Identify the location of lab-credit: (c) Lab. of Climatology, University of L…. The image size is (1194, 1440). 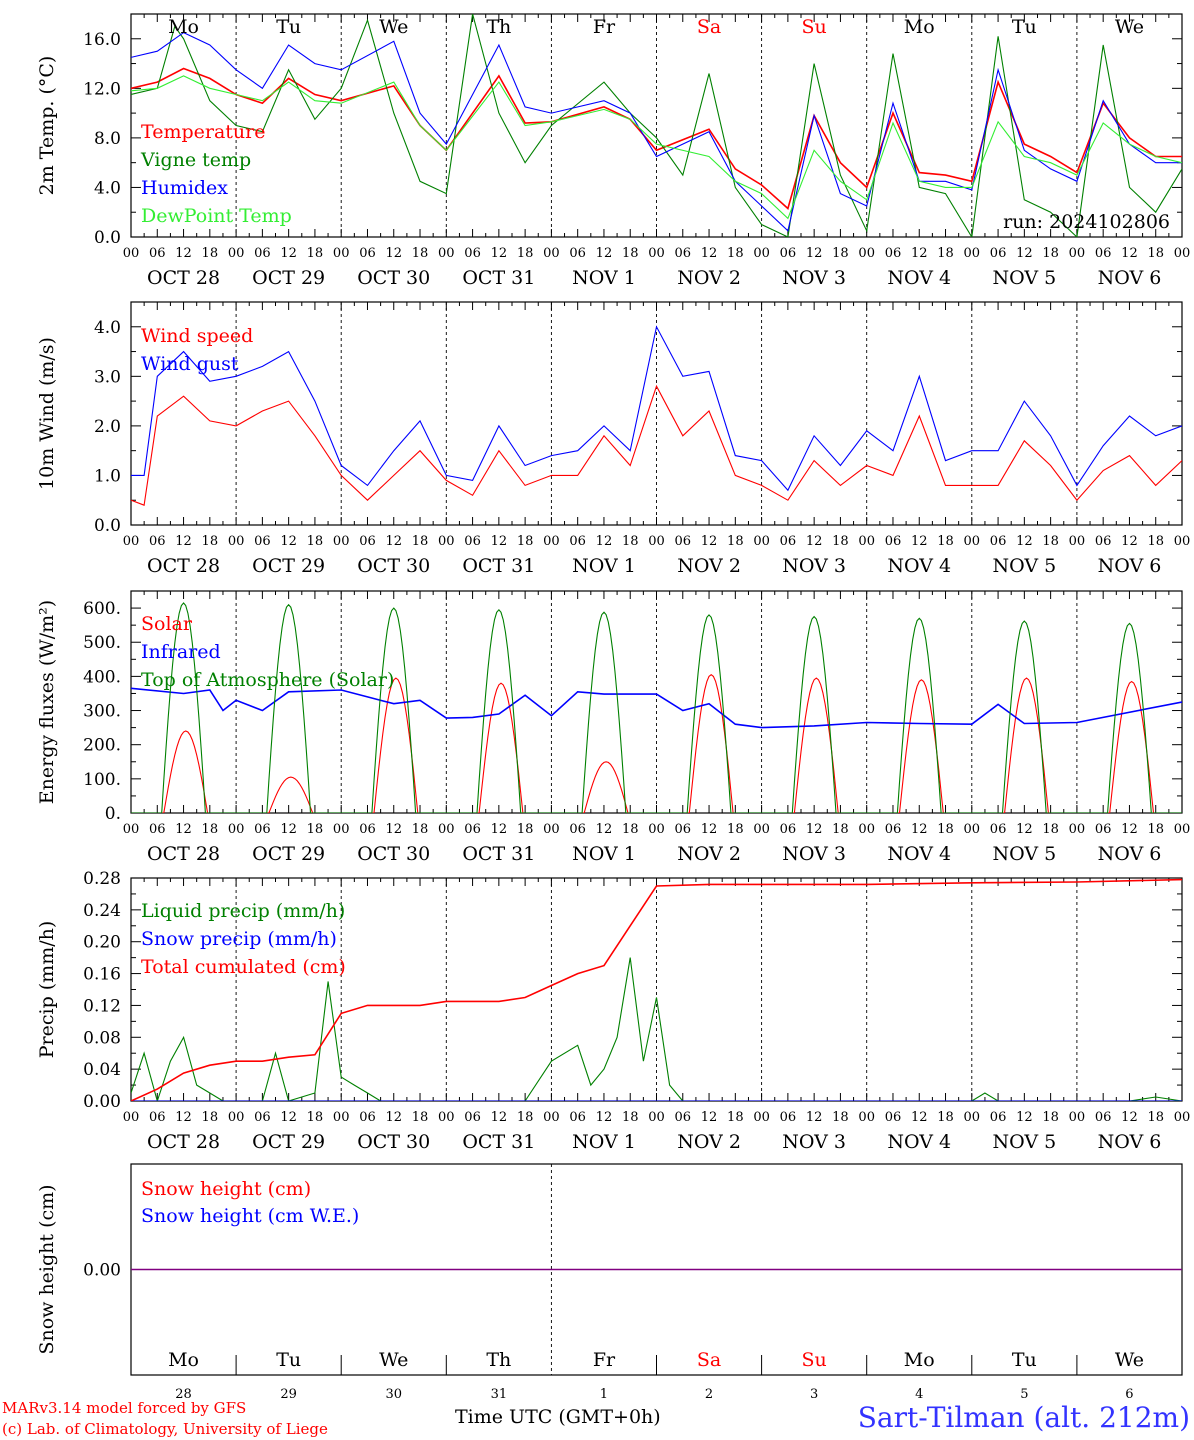
(165, 1429).